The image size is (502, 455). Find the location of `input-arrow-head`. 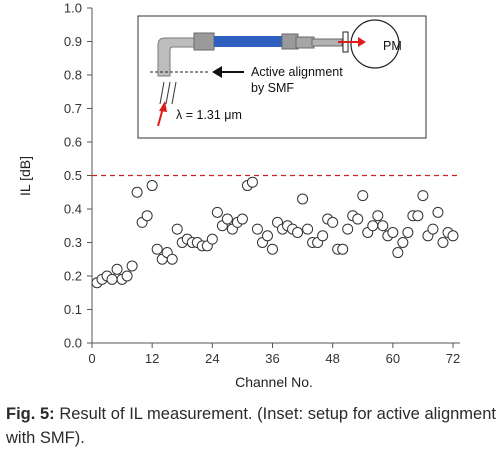

input-arrow-head is located at coordinates (163, 106).